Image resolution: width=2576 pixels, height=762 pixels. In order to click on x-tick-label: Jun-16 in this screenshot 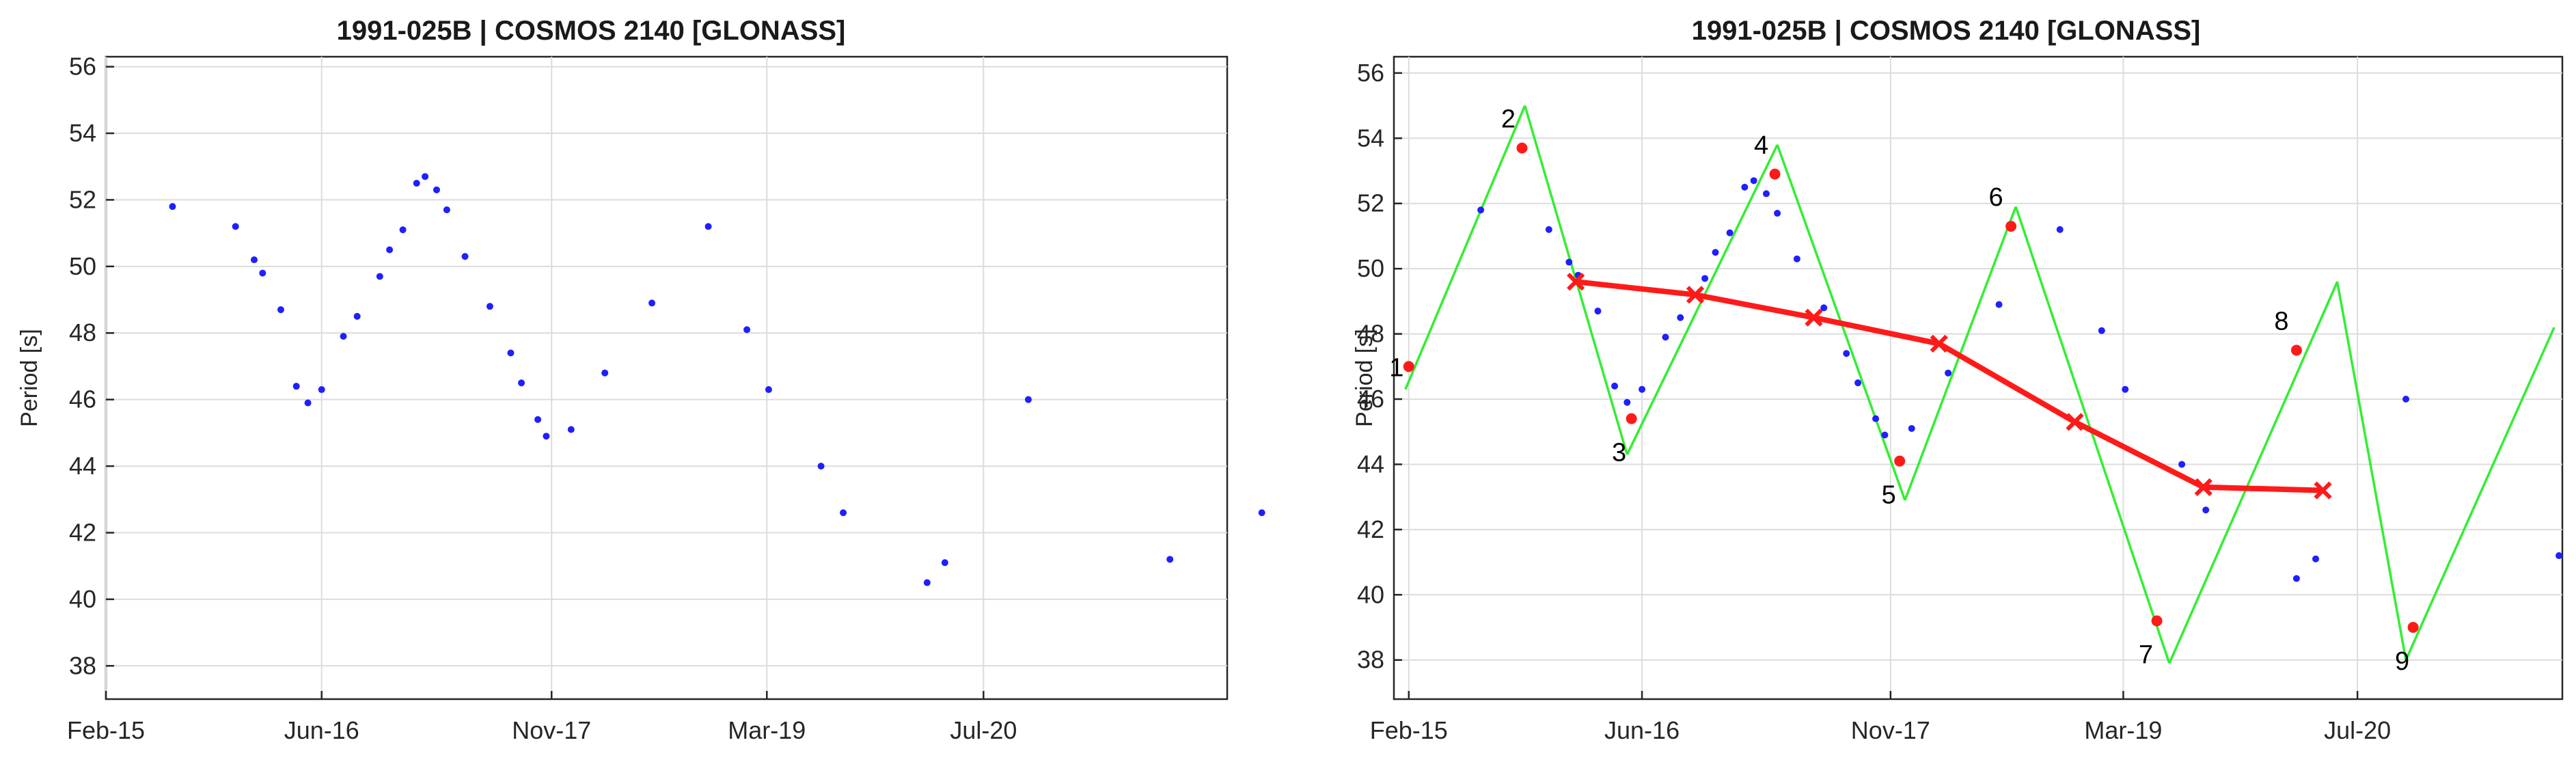, I will do `click(1642, 730)`.